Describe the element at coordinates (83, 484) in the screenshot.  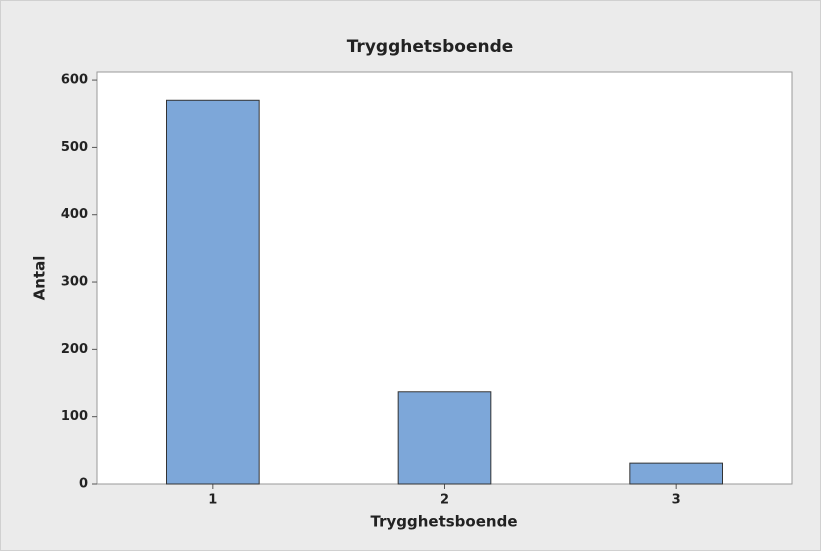
I see `y-tick-label: 0` at that location.